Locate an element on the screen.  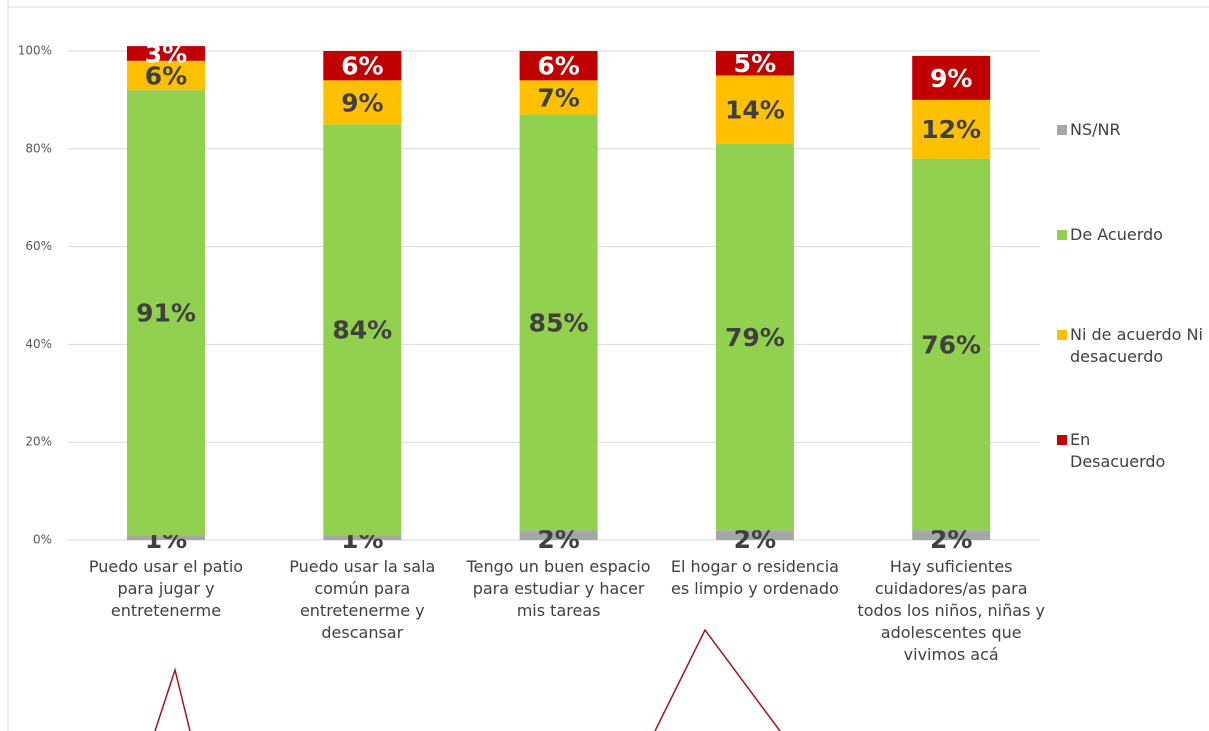
legend-label: NS/NR is located at coordinates (1095, 129).